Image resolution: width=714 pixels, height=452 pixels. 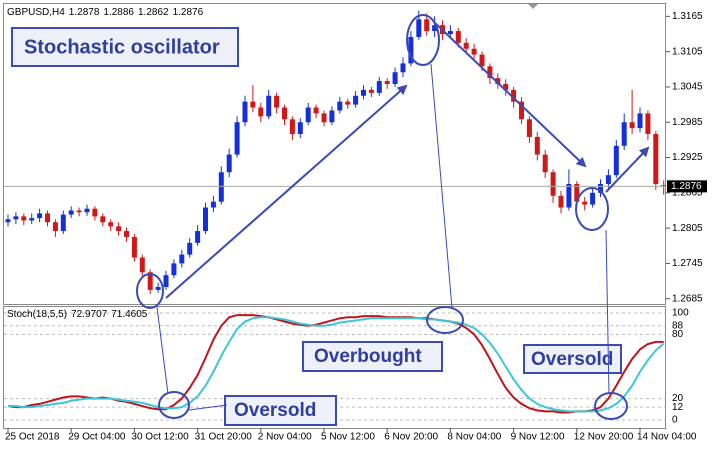 What do you see at coordinates (678, 334) in the screenshot?
I see `y-tick-label: 80` at bounding box center [678, 334].